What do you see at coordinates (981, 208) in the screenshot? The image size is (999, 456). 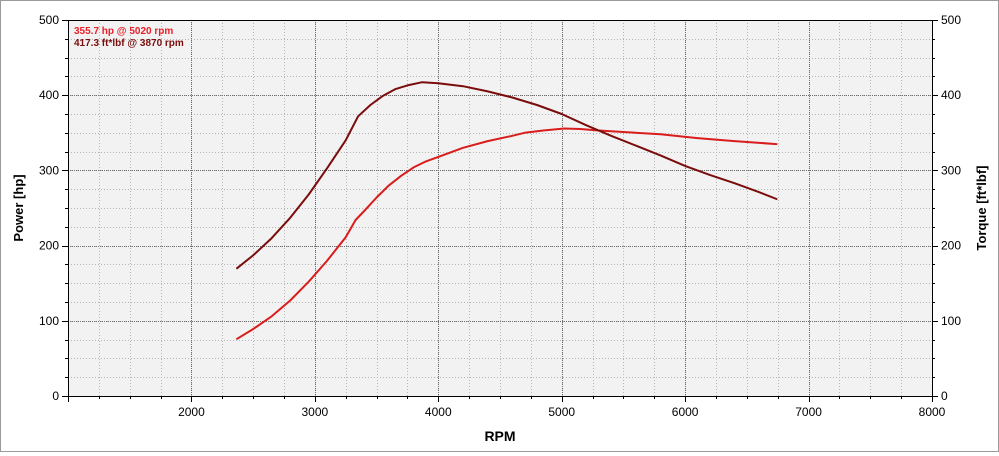 I see `y-axis-label-right: Torque [ft*lbf]` at bounding box center [981, 208].